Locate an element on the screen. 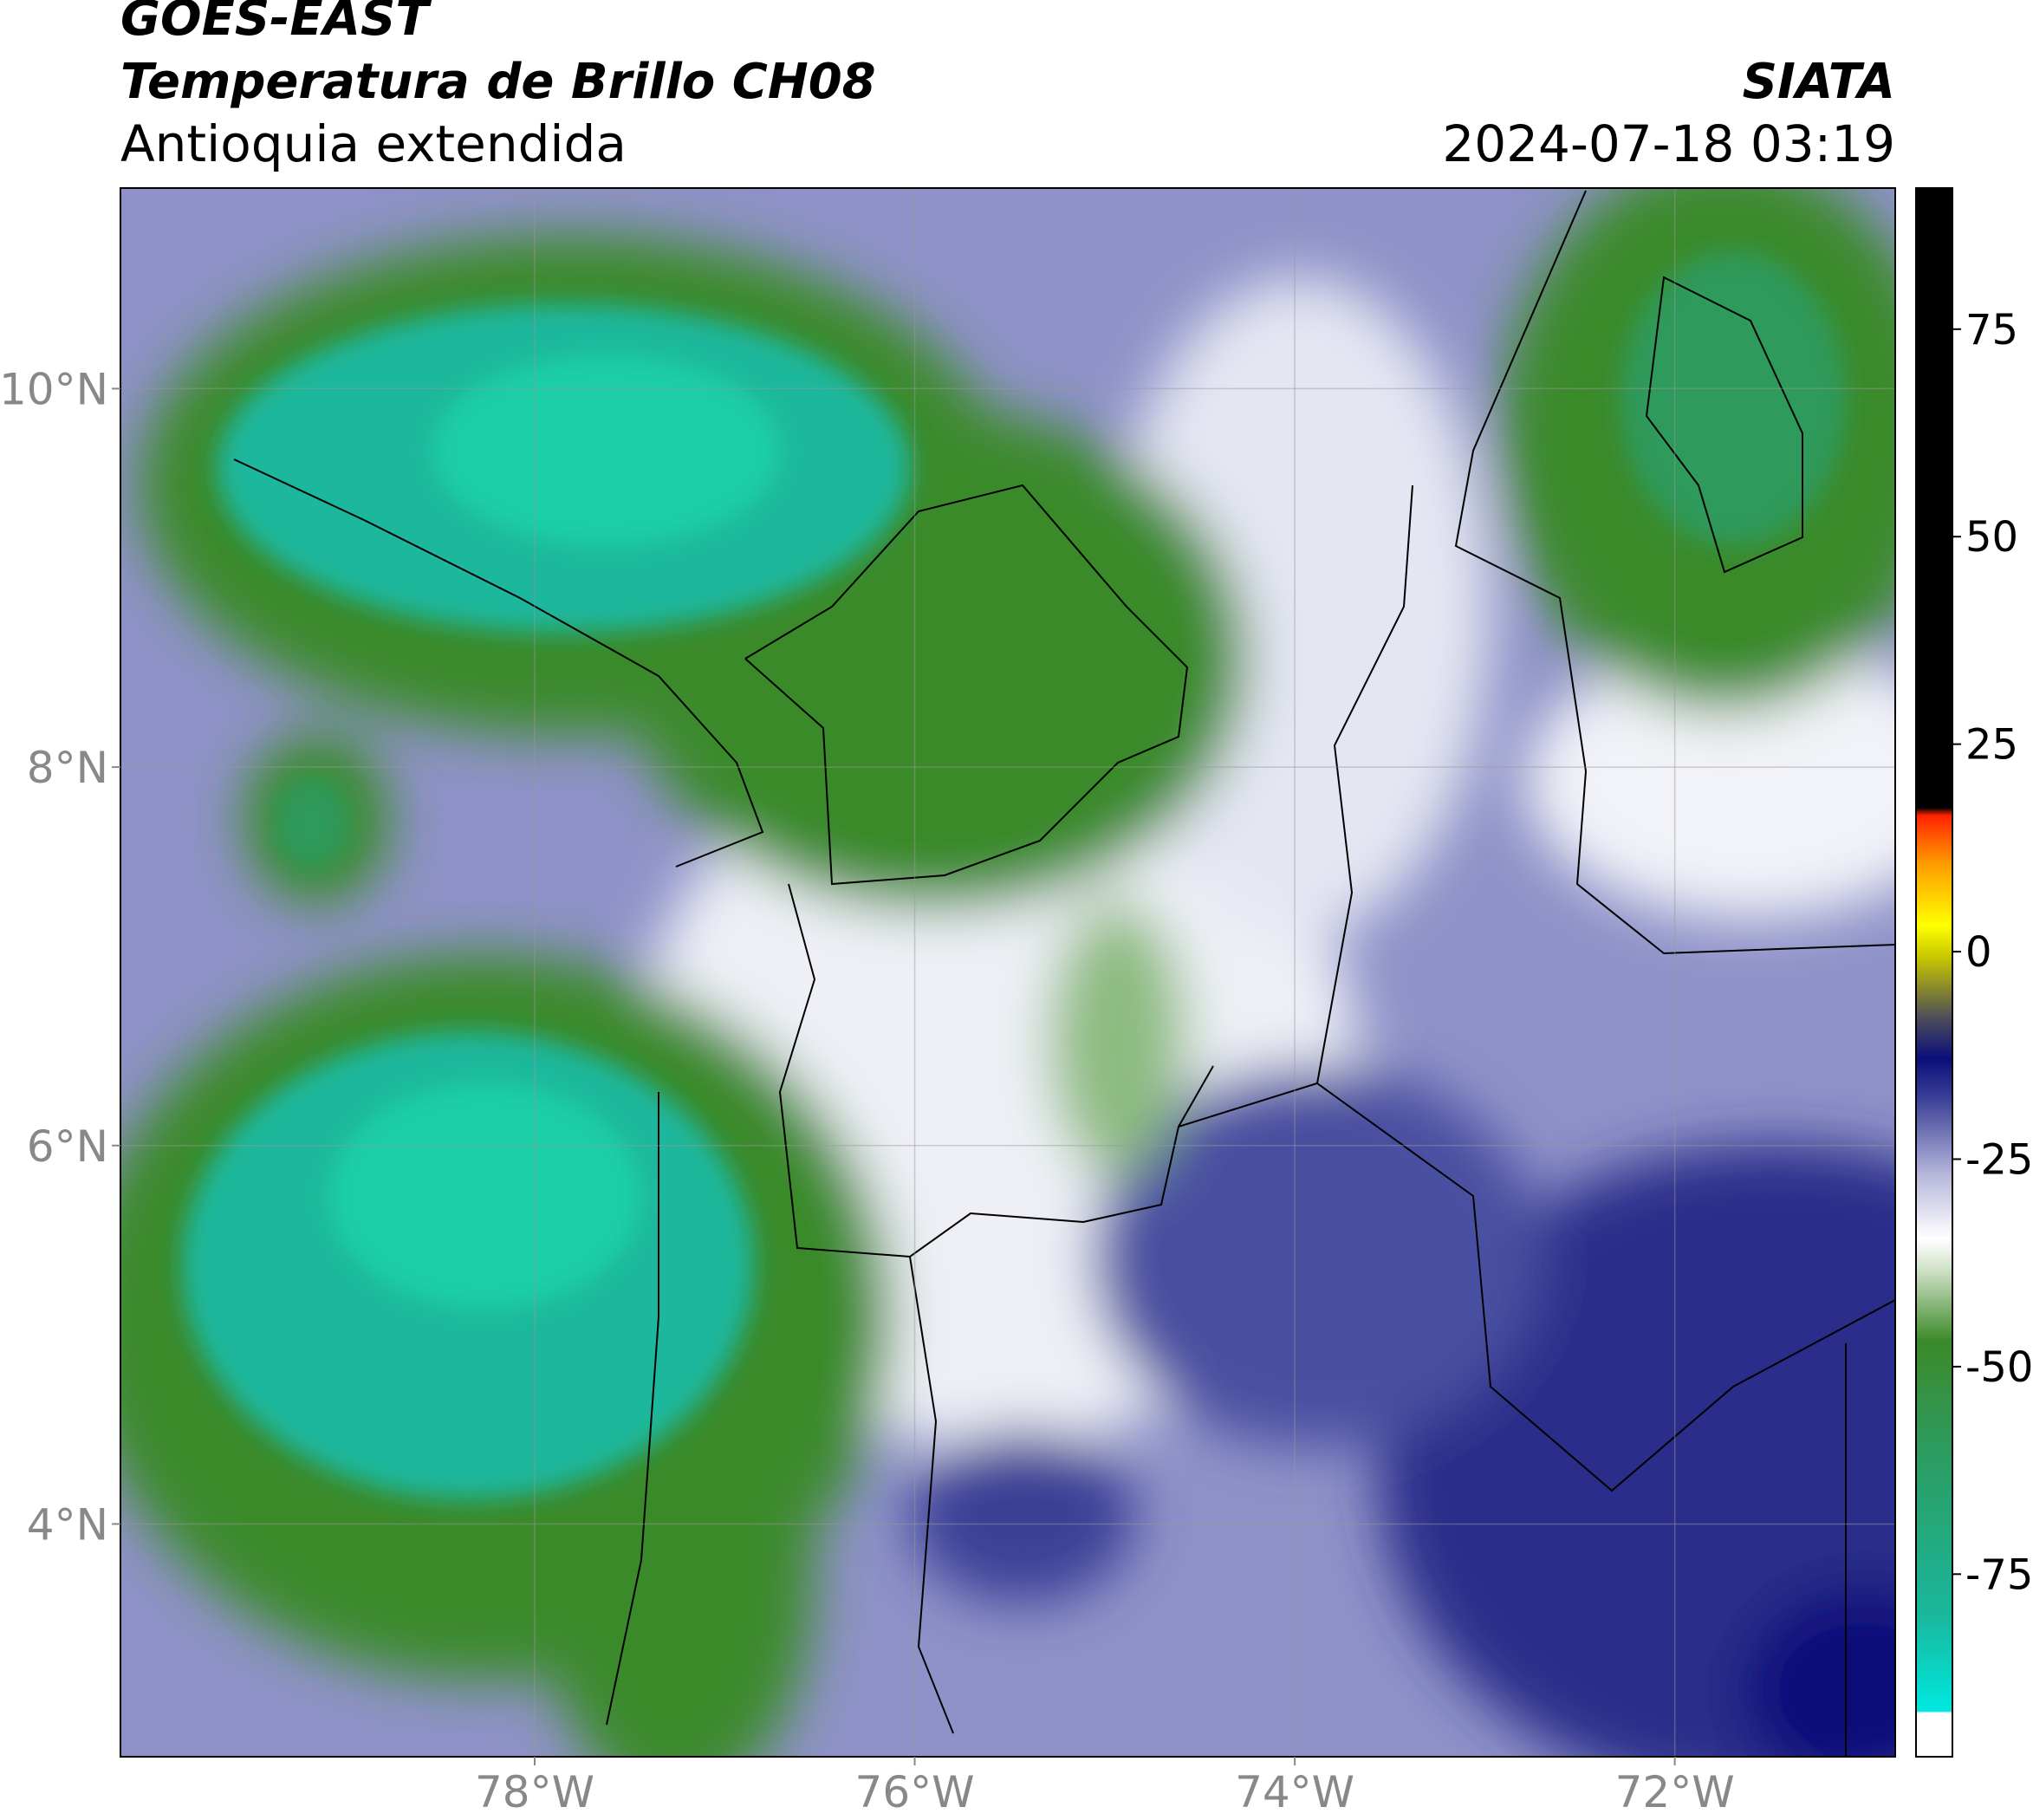 The image size is (2033, 1820). colorbar-tick-label: 25 is located at coordinates (1991, 745).